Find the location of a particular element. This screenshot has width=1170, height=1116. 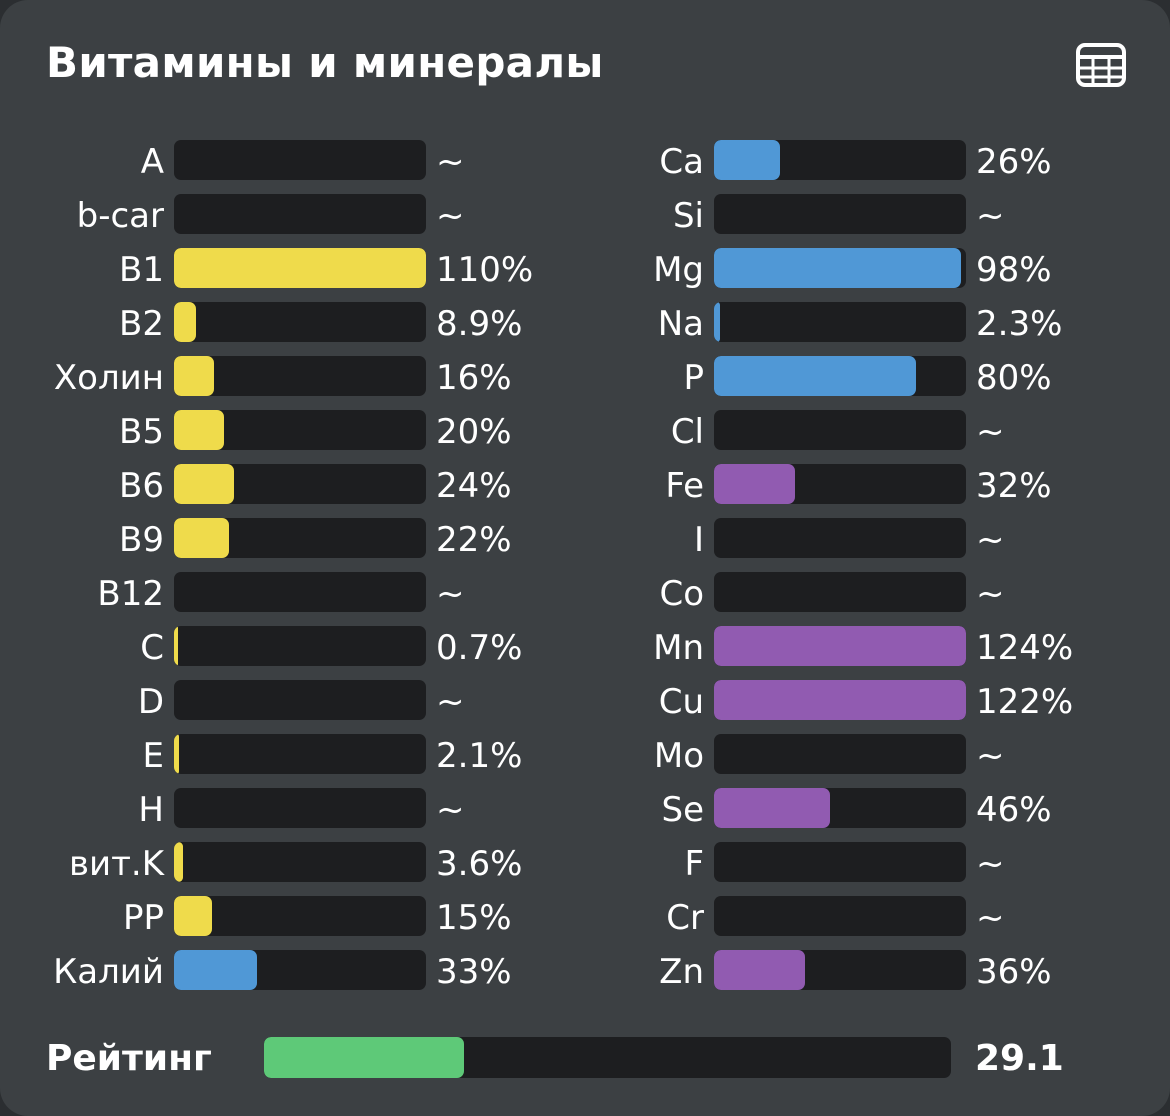

vitamin-row: B9 22% is located at coordinates (310, 544).